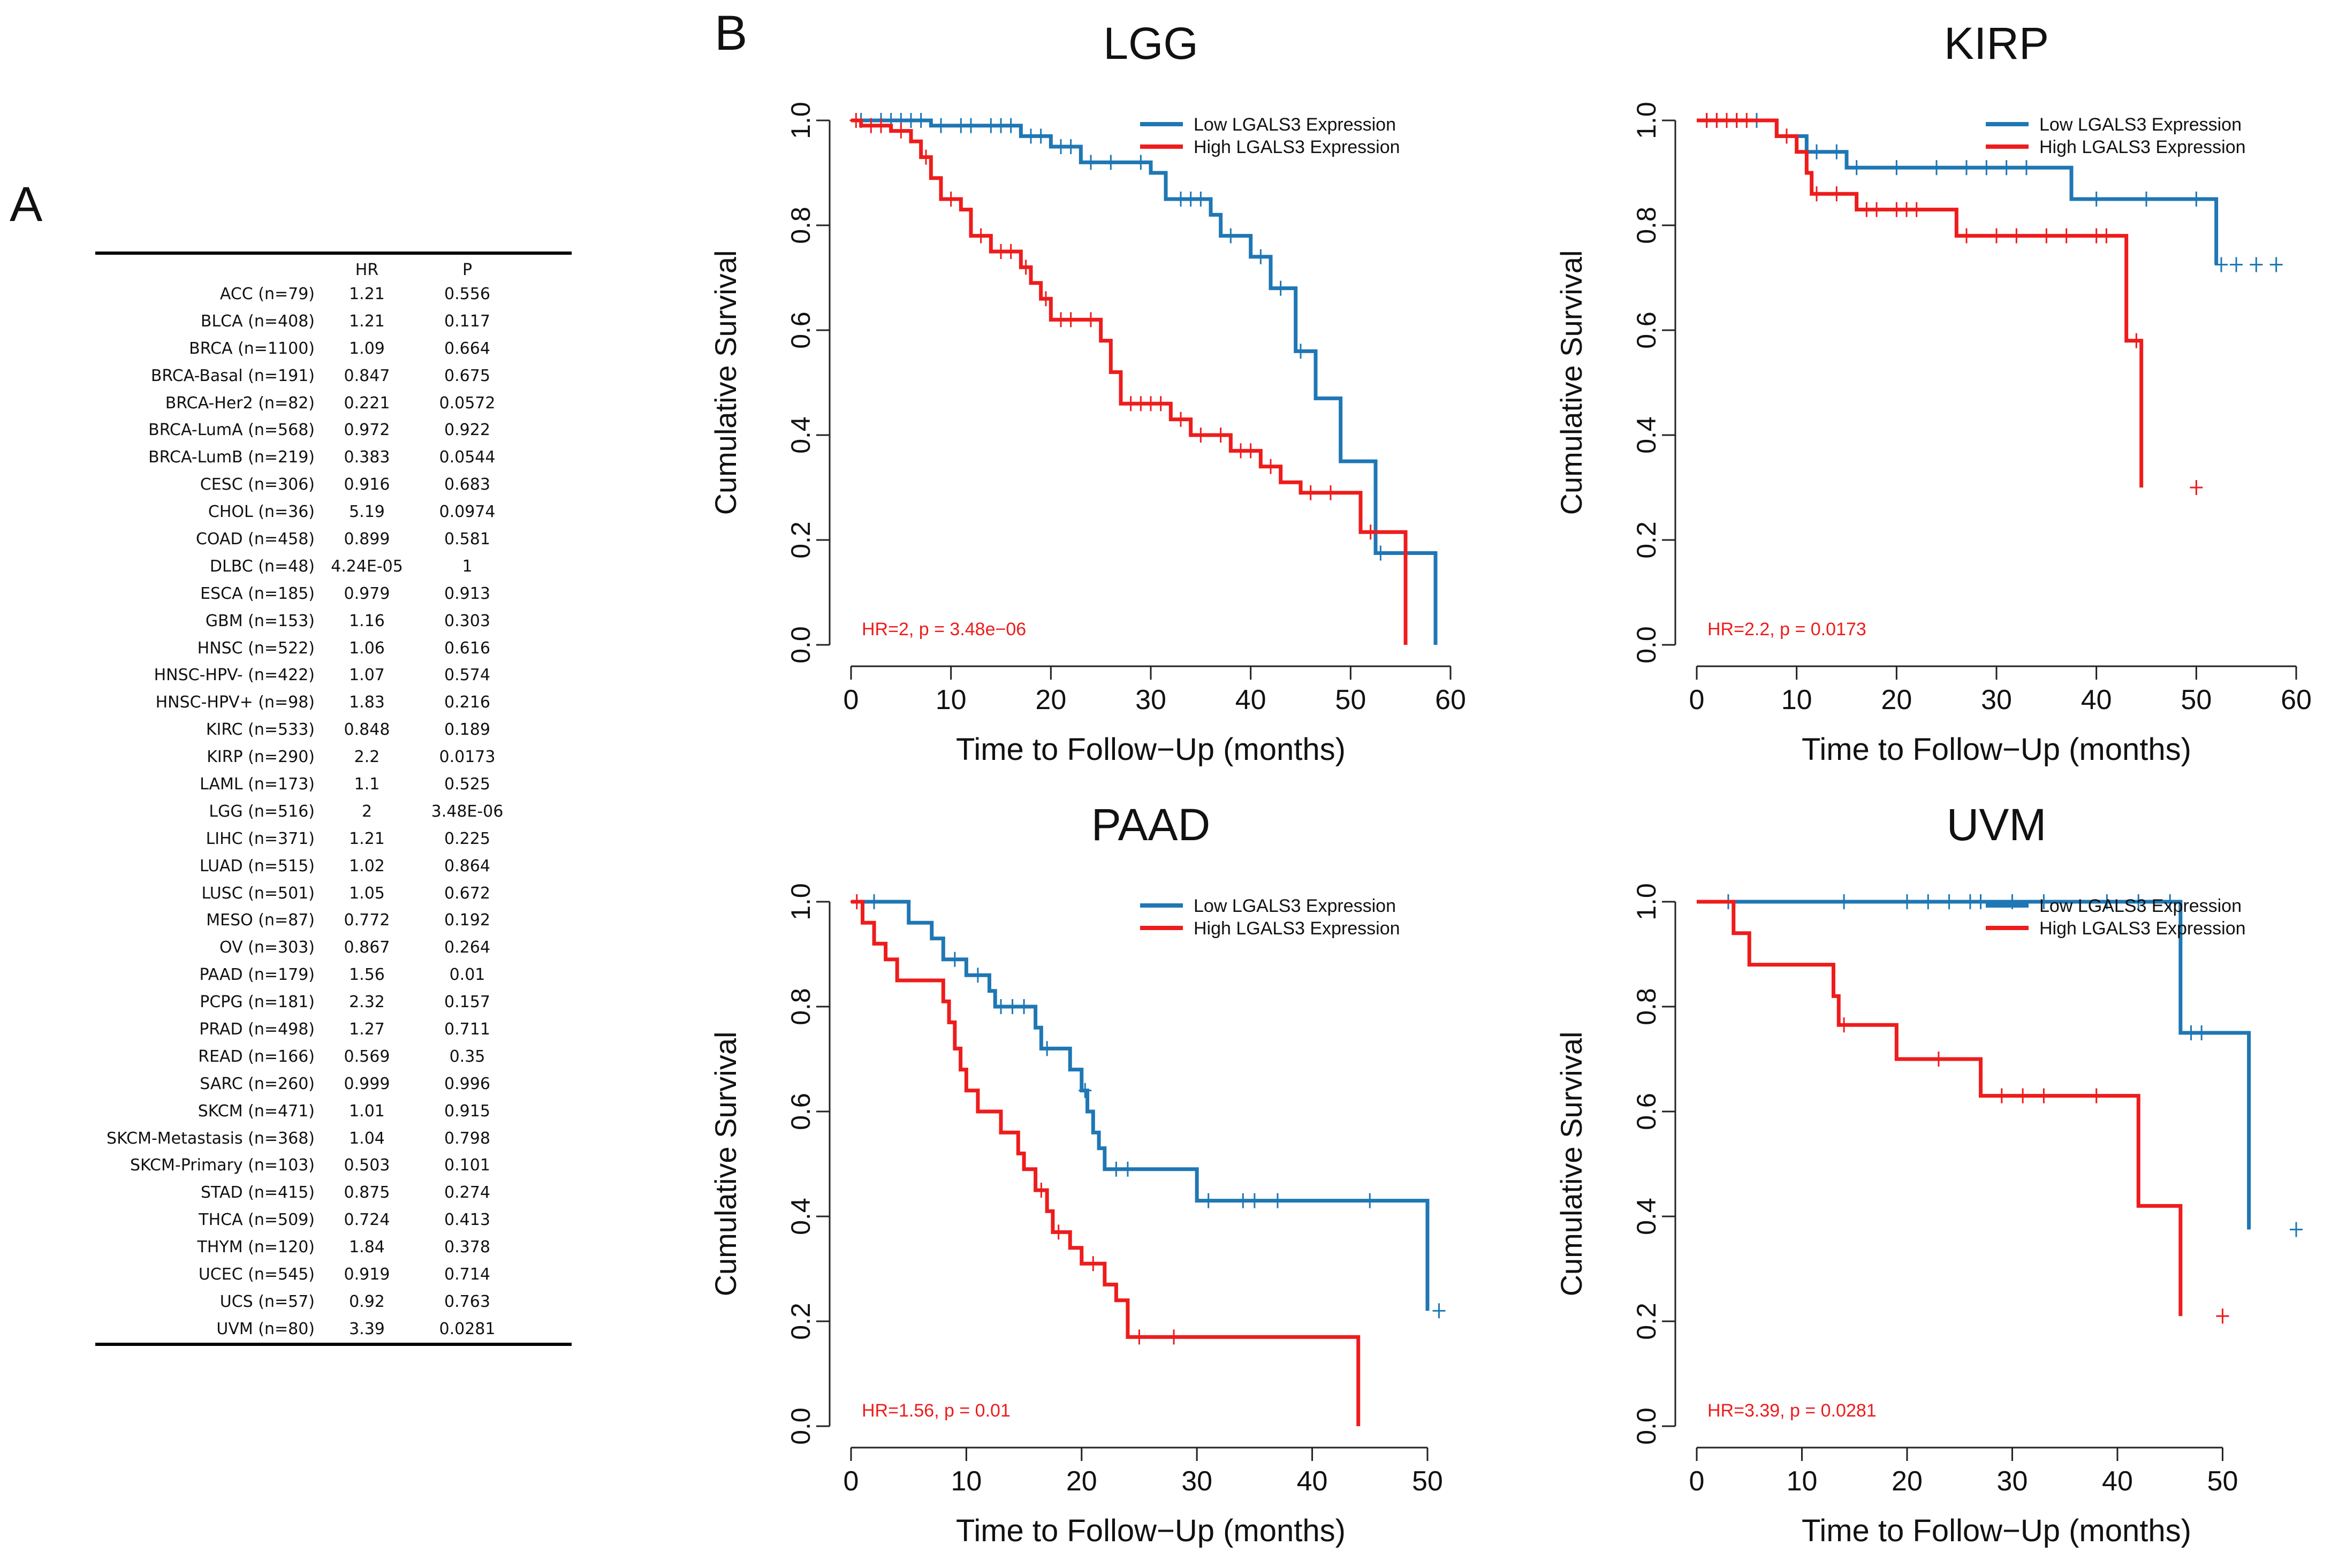  Describe the element at coordinates (367, 457) in the screenshot. I see `hr-cell: 0.383` at that location.